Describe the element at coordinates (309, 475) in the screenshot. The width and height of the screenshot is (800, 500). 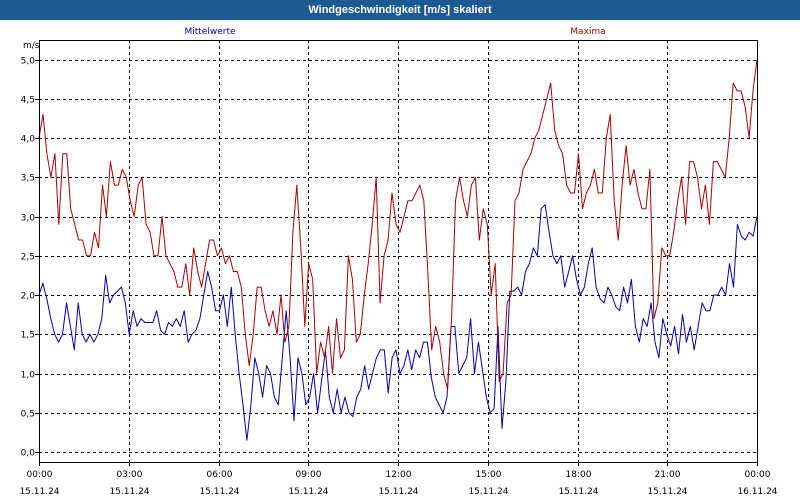
I see `x-tick-label-time: 09:00` at that location.